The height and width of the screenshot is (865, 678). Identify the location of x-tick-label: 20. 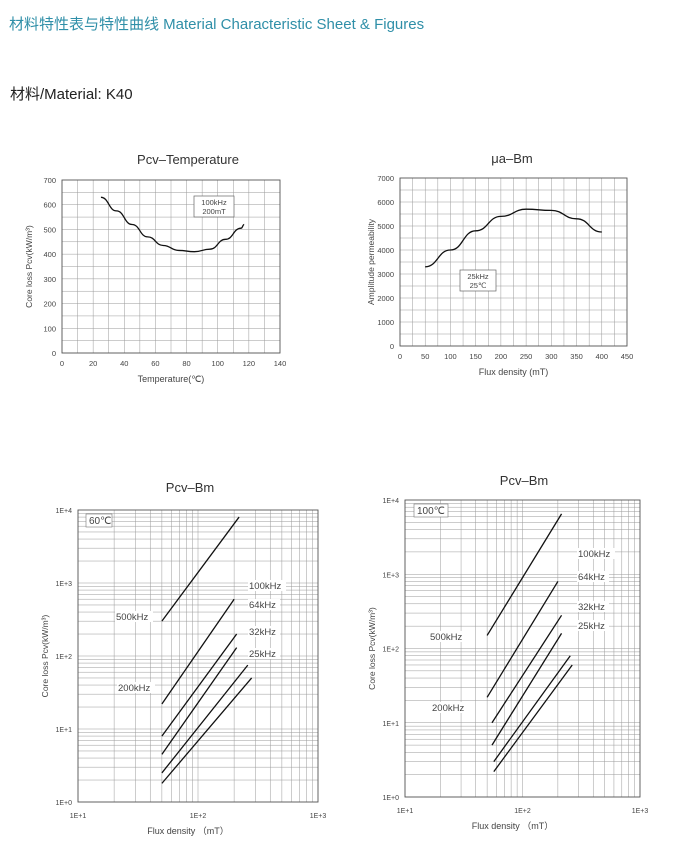
(93, 363).